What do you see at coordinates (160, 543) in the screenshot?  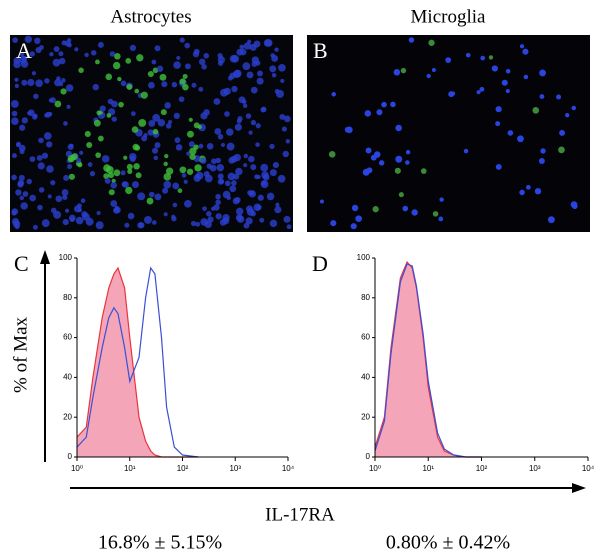 I see `stat-text: 16.8% ± 5.15%` at bounding box center [160, 543].